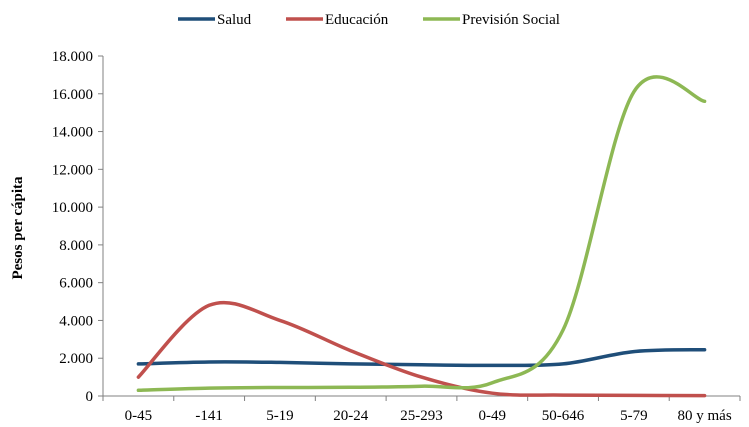  Describe the element at coordinates (421, 357) in the screenshot. I see `series-line-salud` at that location.